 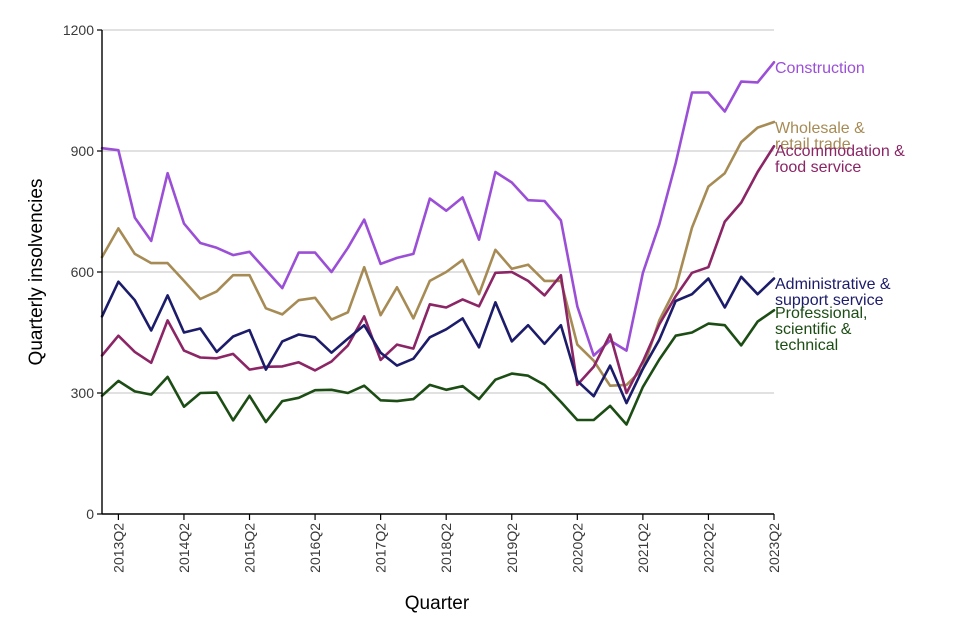 I want to click on x-tick-label: 2013Q2, so click(x=118, y=548).